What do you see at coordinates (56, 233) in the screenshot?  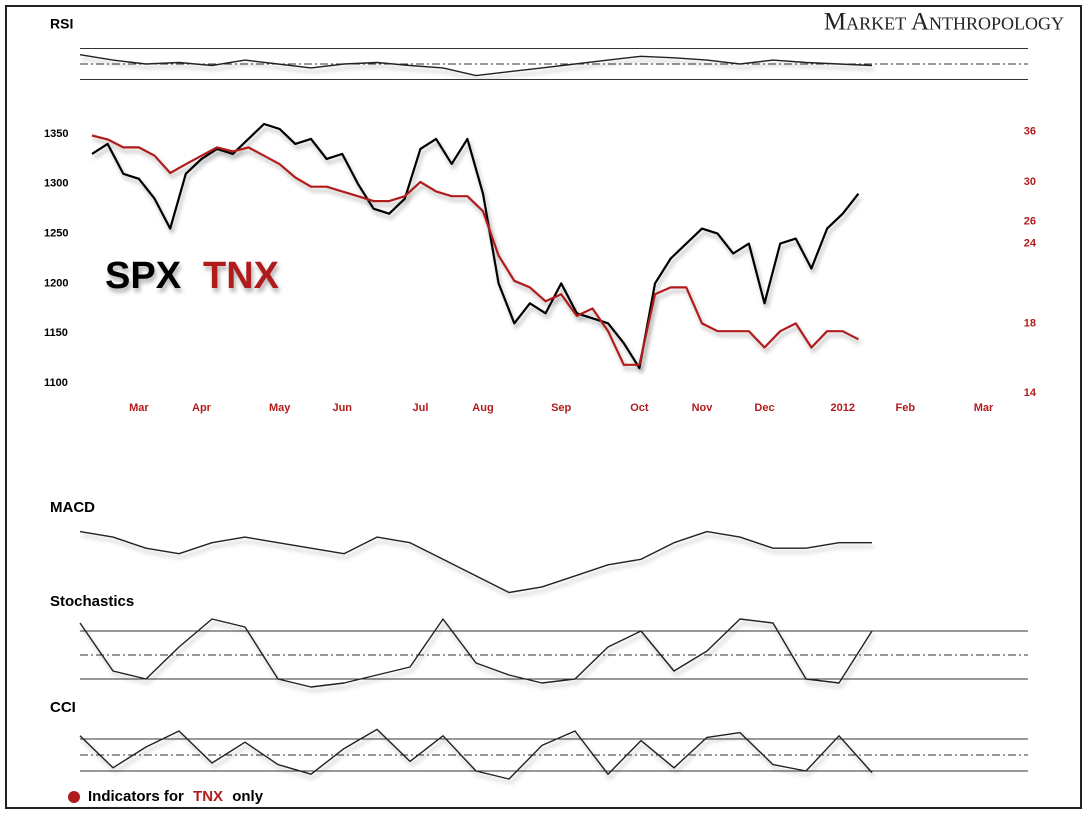 I see `y-tick-label: 1250` at bounding box center [56, 233].